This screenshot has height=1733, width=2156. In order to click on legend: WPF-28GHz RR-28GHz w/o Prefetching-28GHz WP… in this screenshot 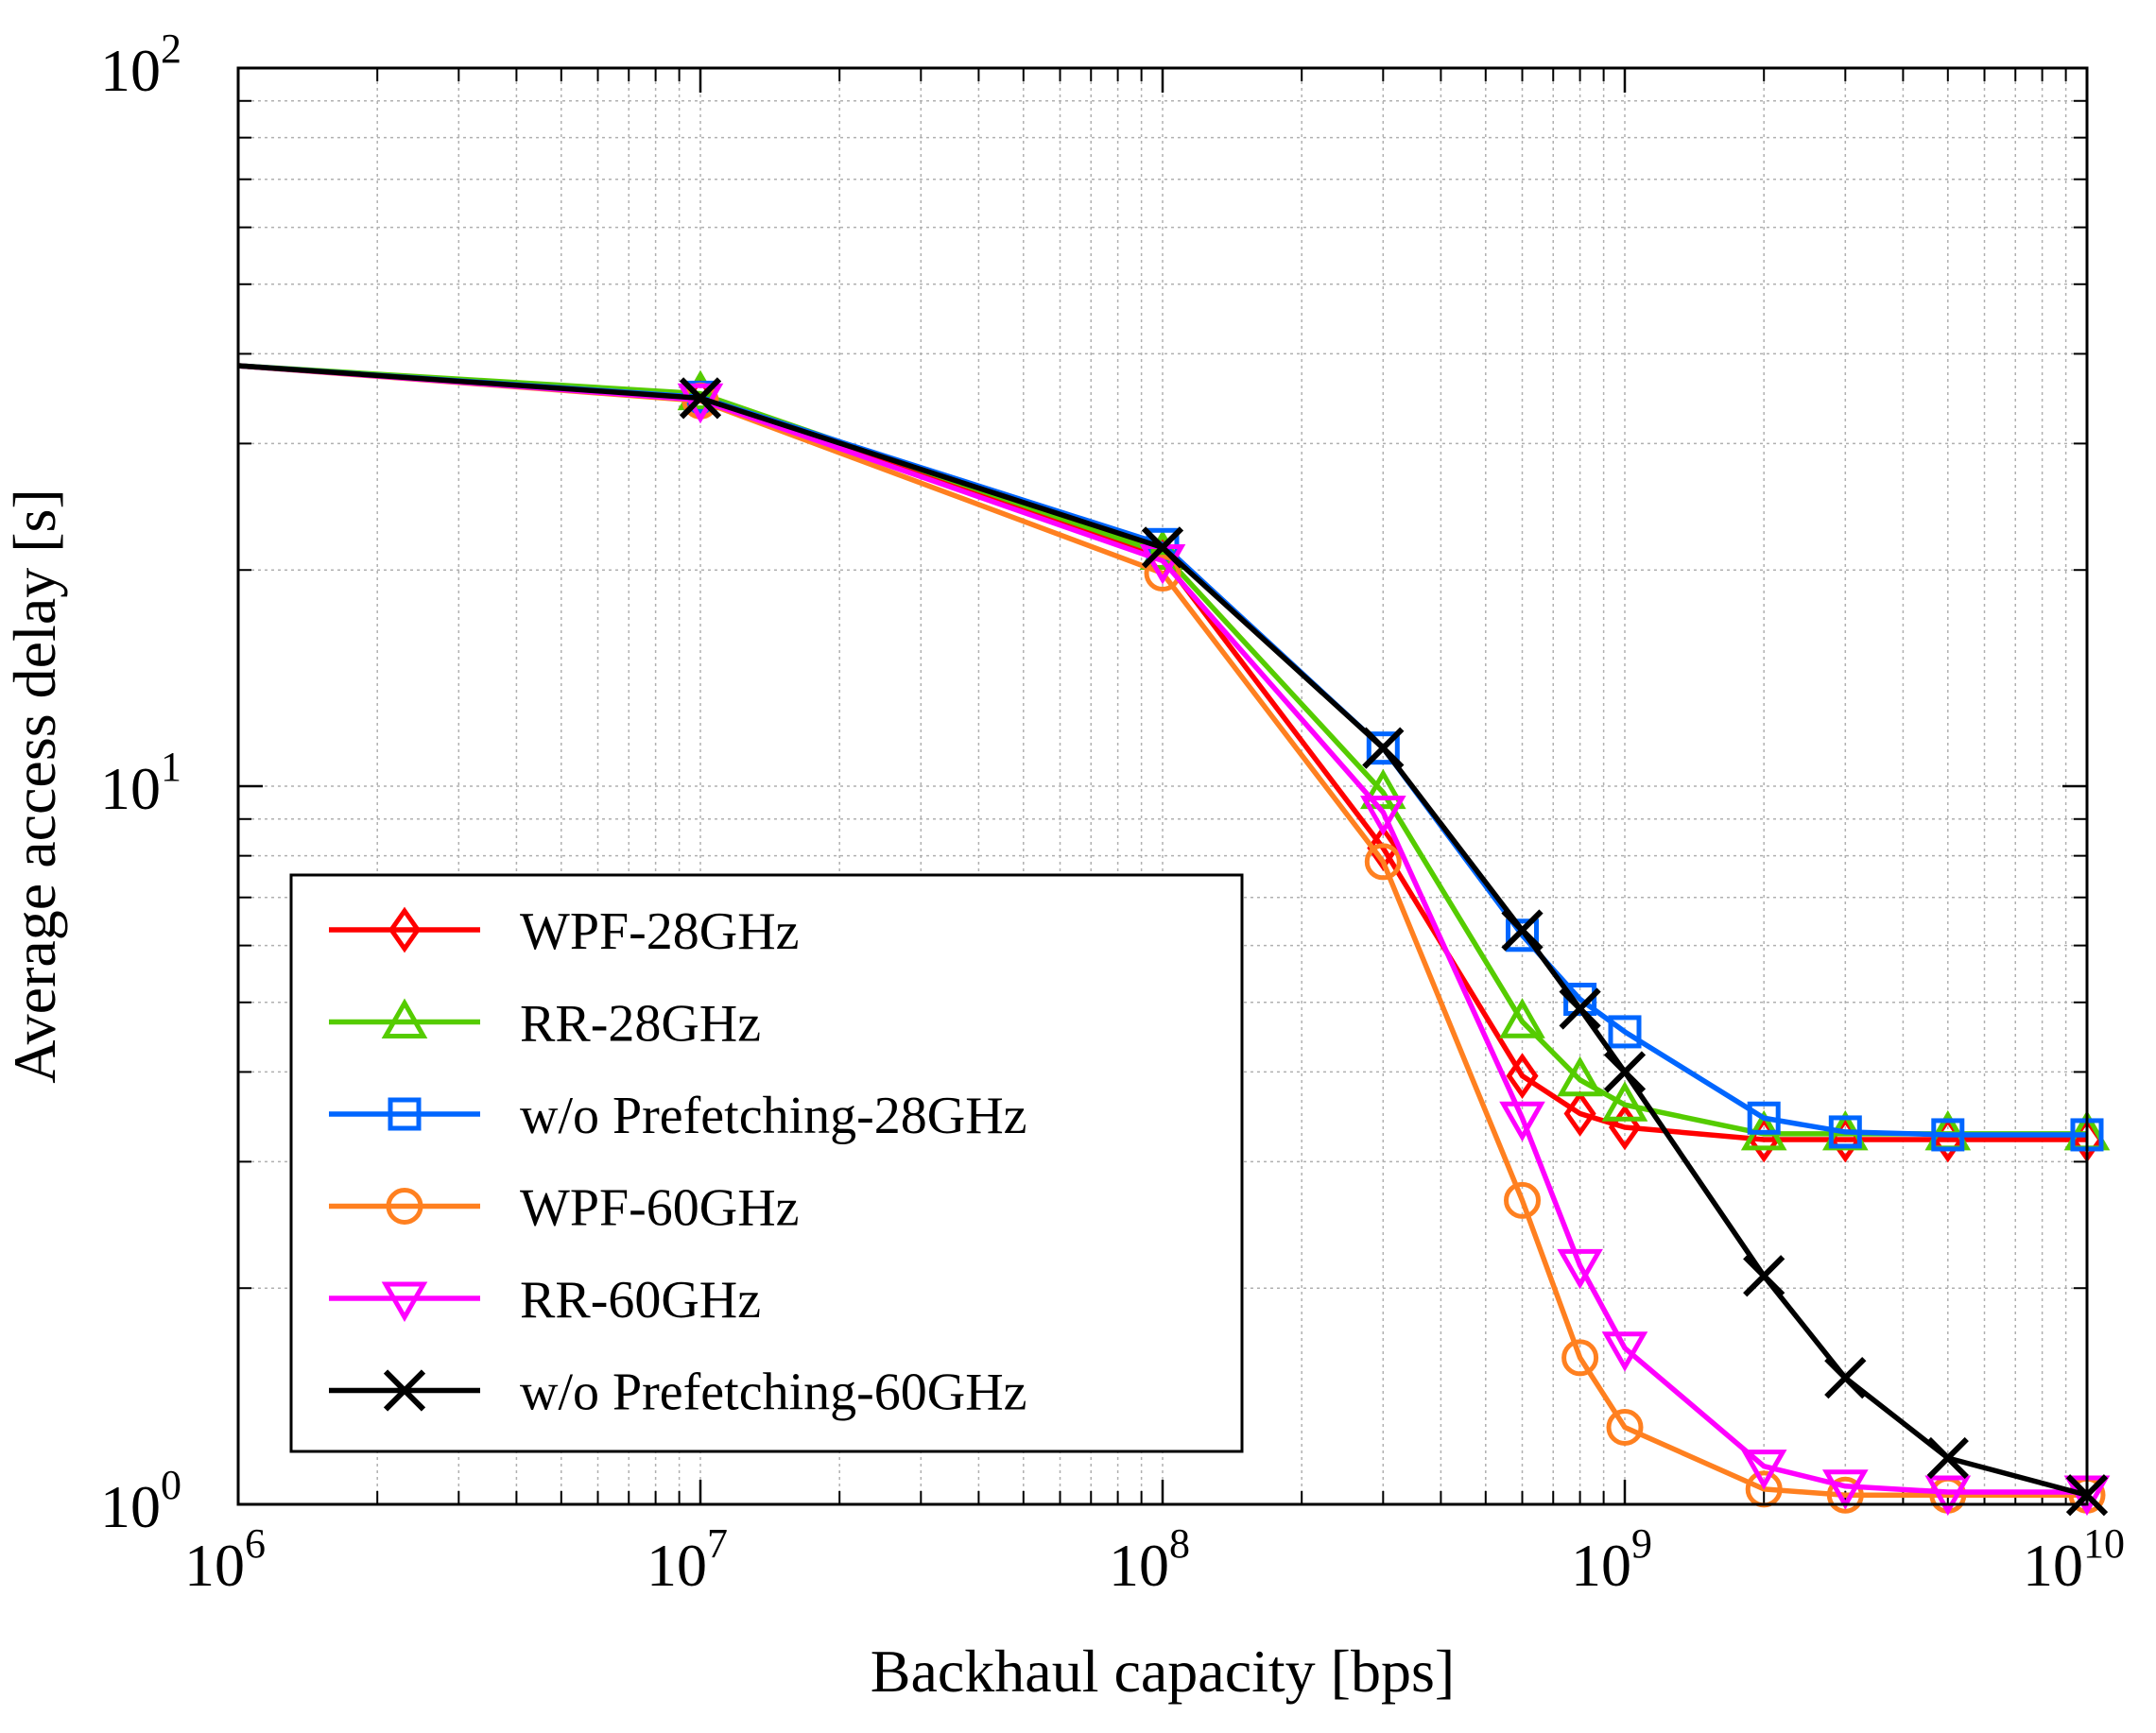, I will do `click(766, 1163)`.